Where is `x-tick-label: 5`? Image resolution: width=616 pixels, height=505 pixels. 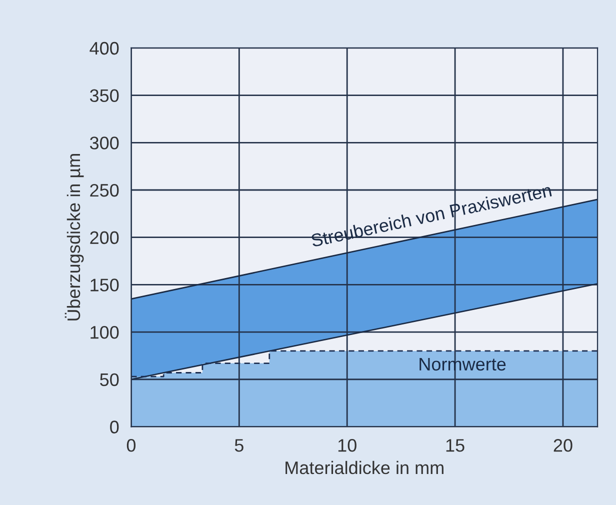 x-tick-label: 5 is located at coordinates (239, 445).